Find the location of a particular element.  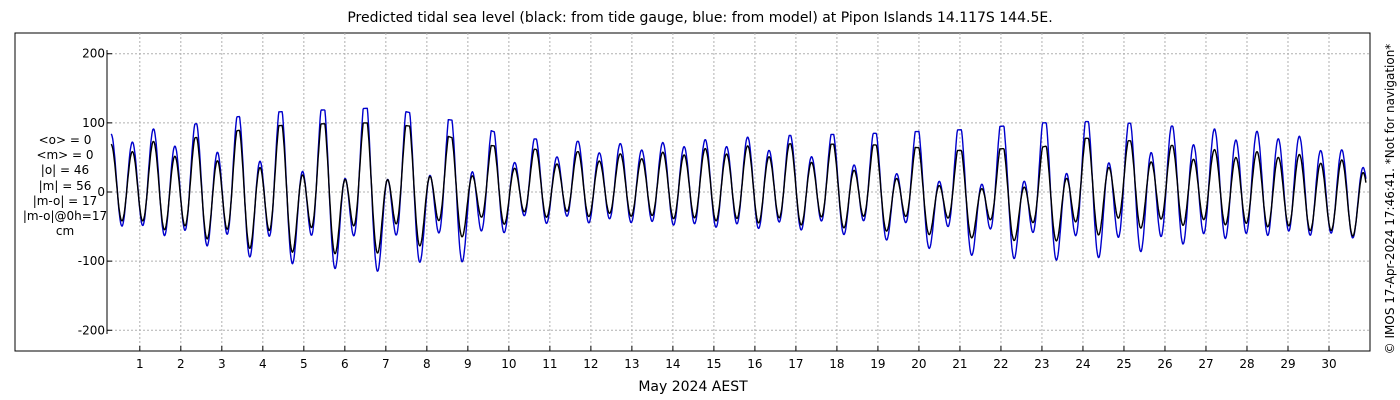

x-tick-label: 4 is located at coordinates (263, 364).